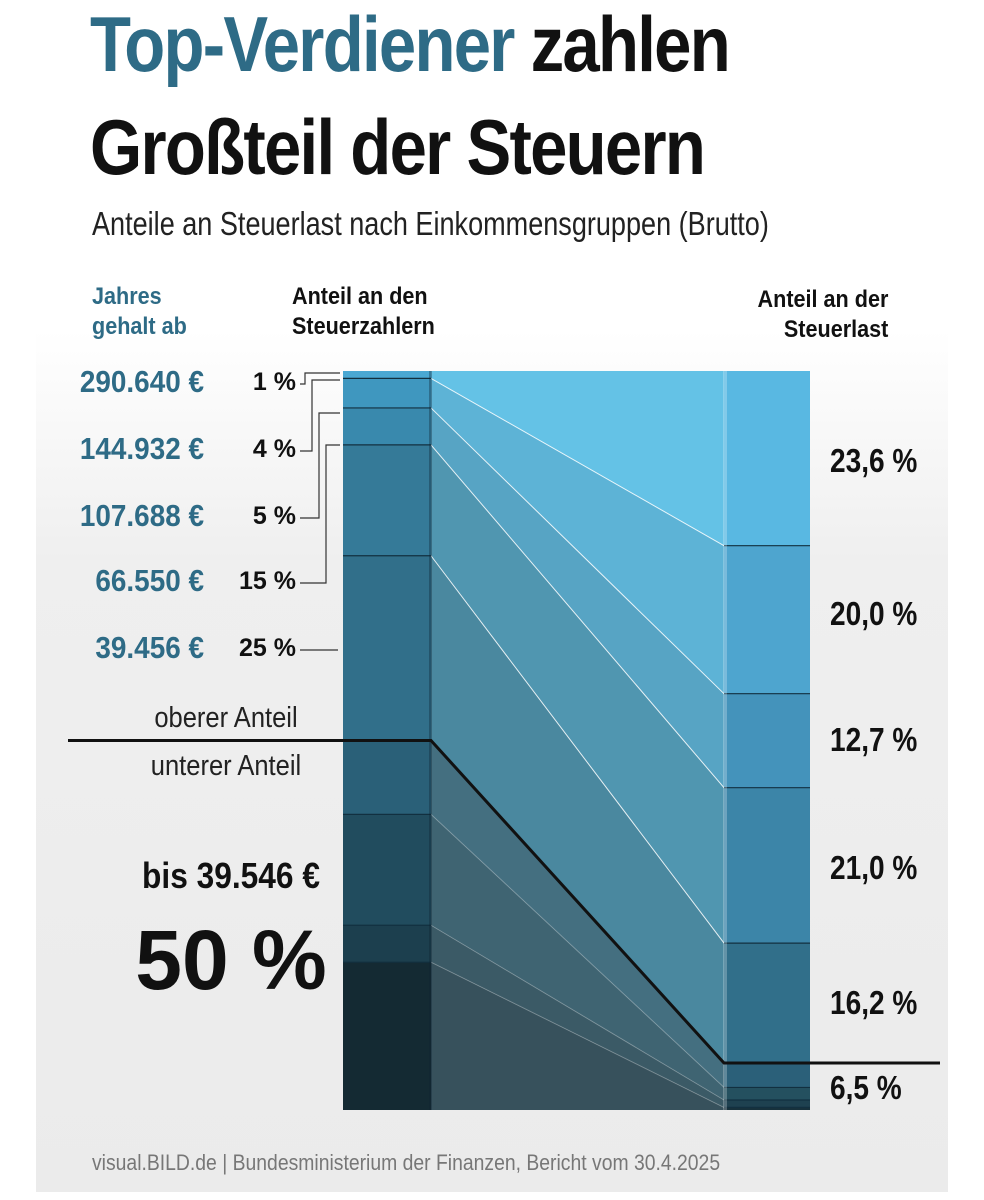 Image resolution: width=984 pixels, height=1200 pixels. What do you see at coordinates (139, 312) in the screenshot?
I see `salary-column-header: Jahres gehalt ab` at bounding box center [139, 312].